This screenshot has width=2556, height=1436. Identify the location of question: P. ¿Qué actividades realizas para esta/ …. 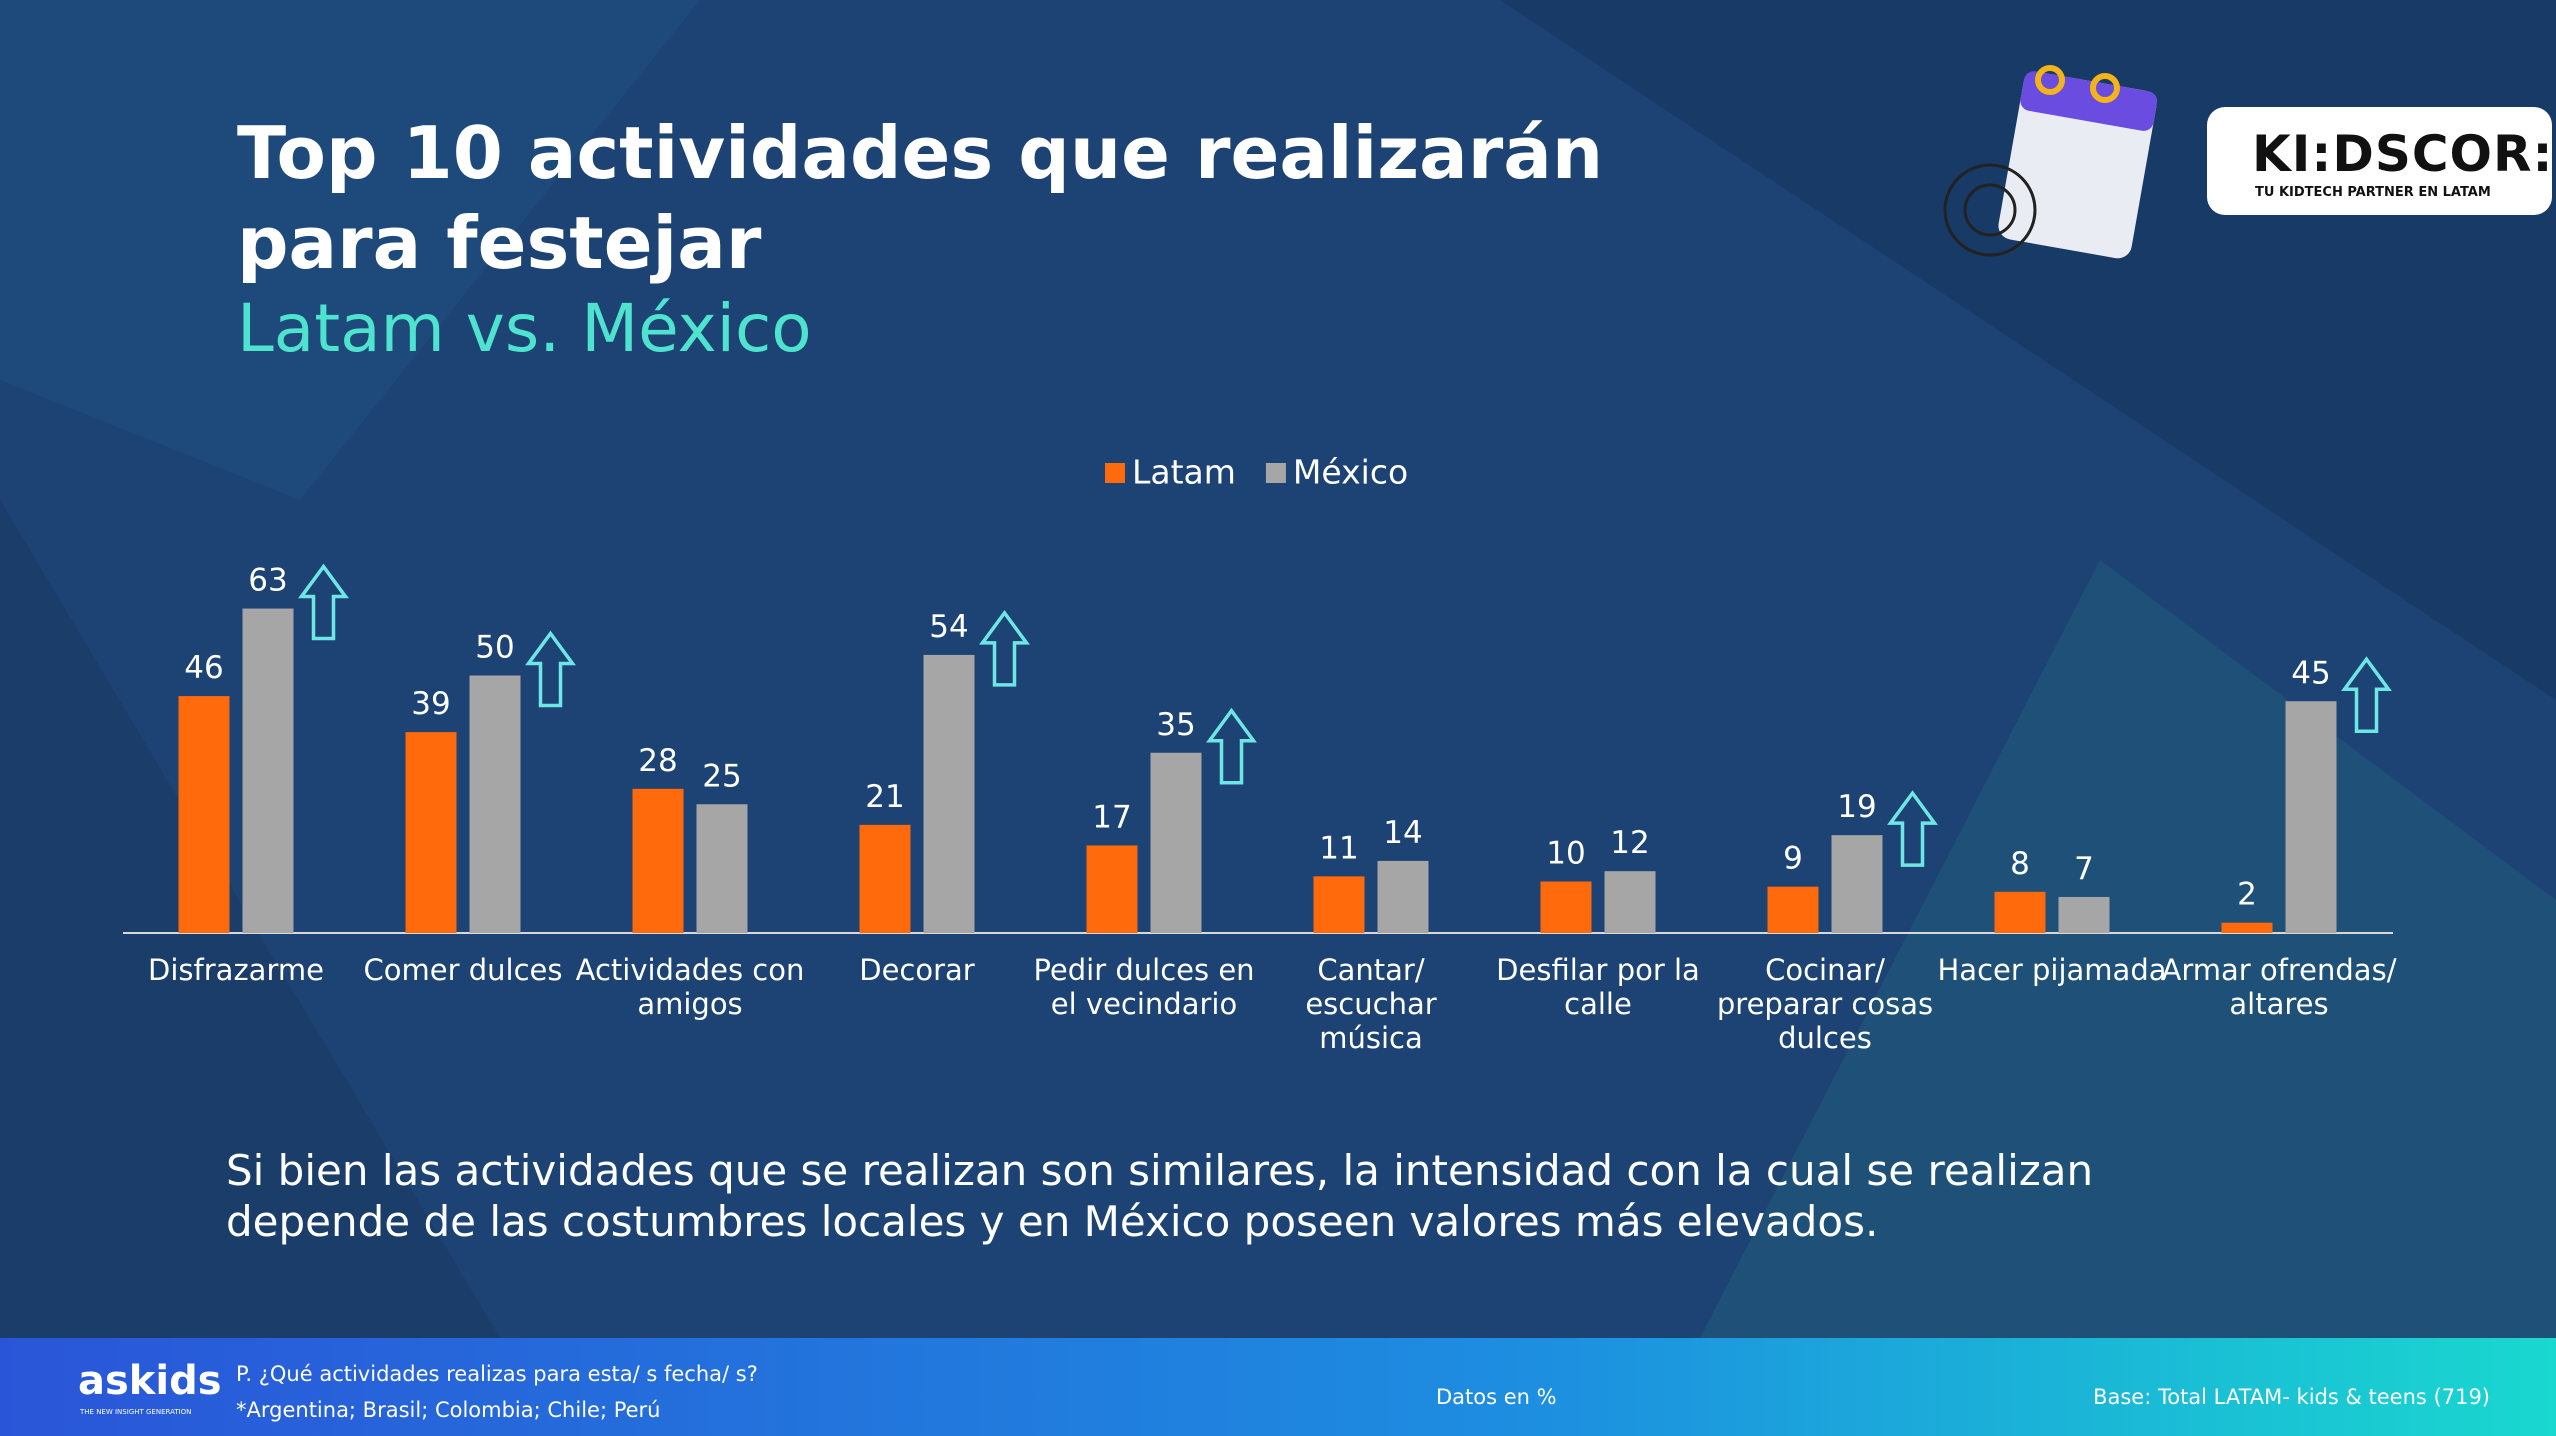
(497, 1374).